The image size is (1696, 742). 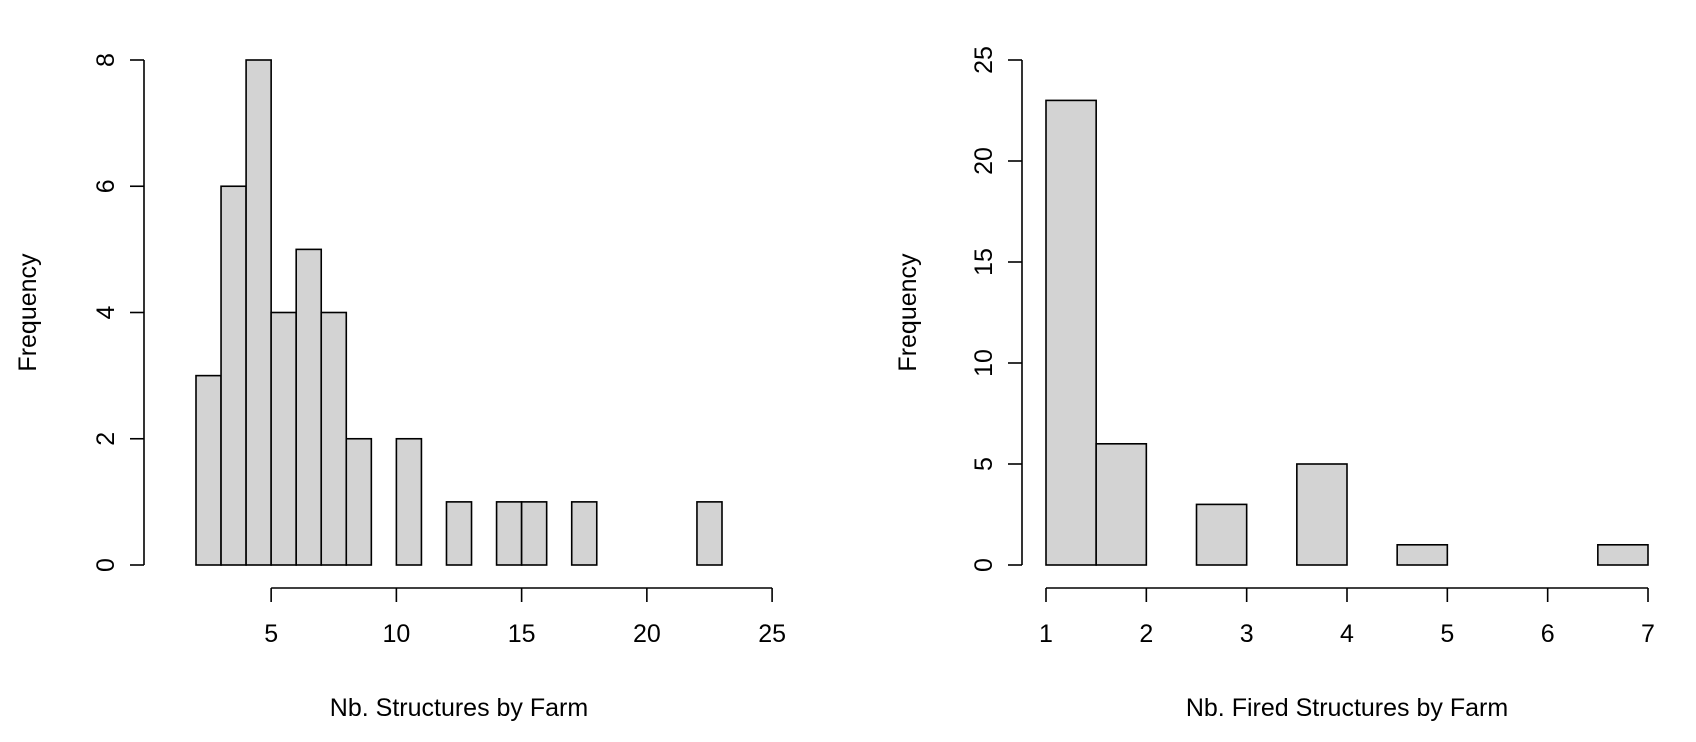 I want to click on y-tick-label: 25, so click(x=984, y=60).